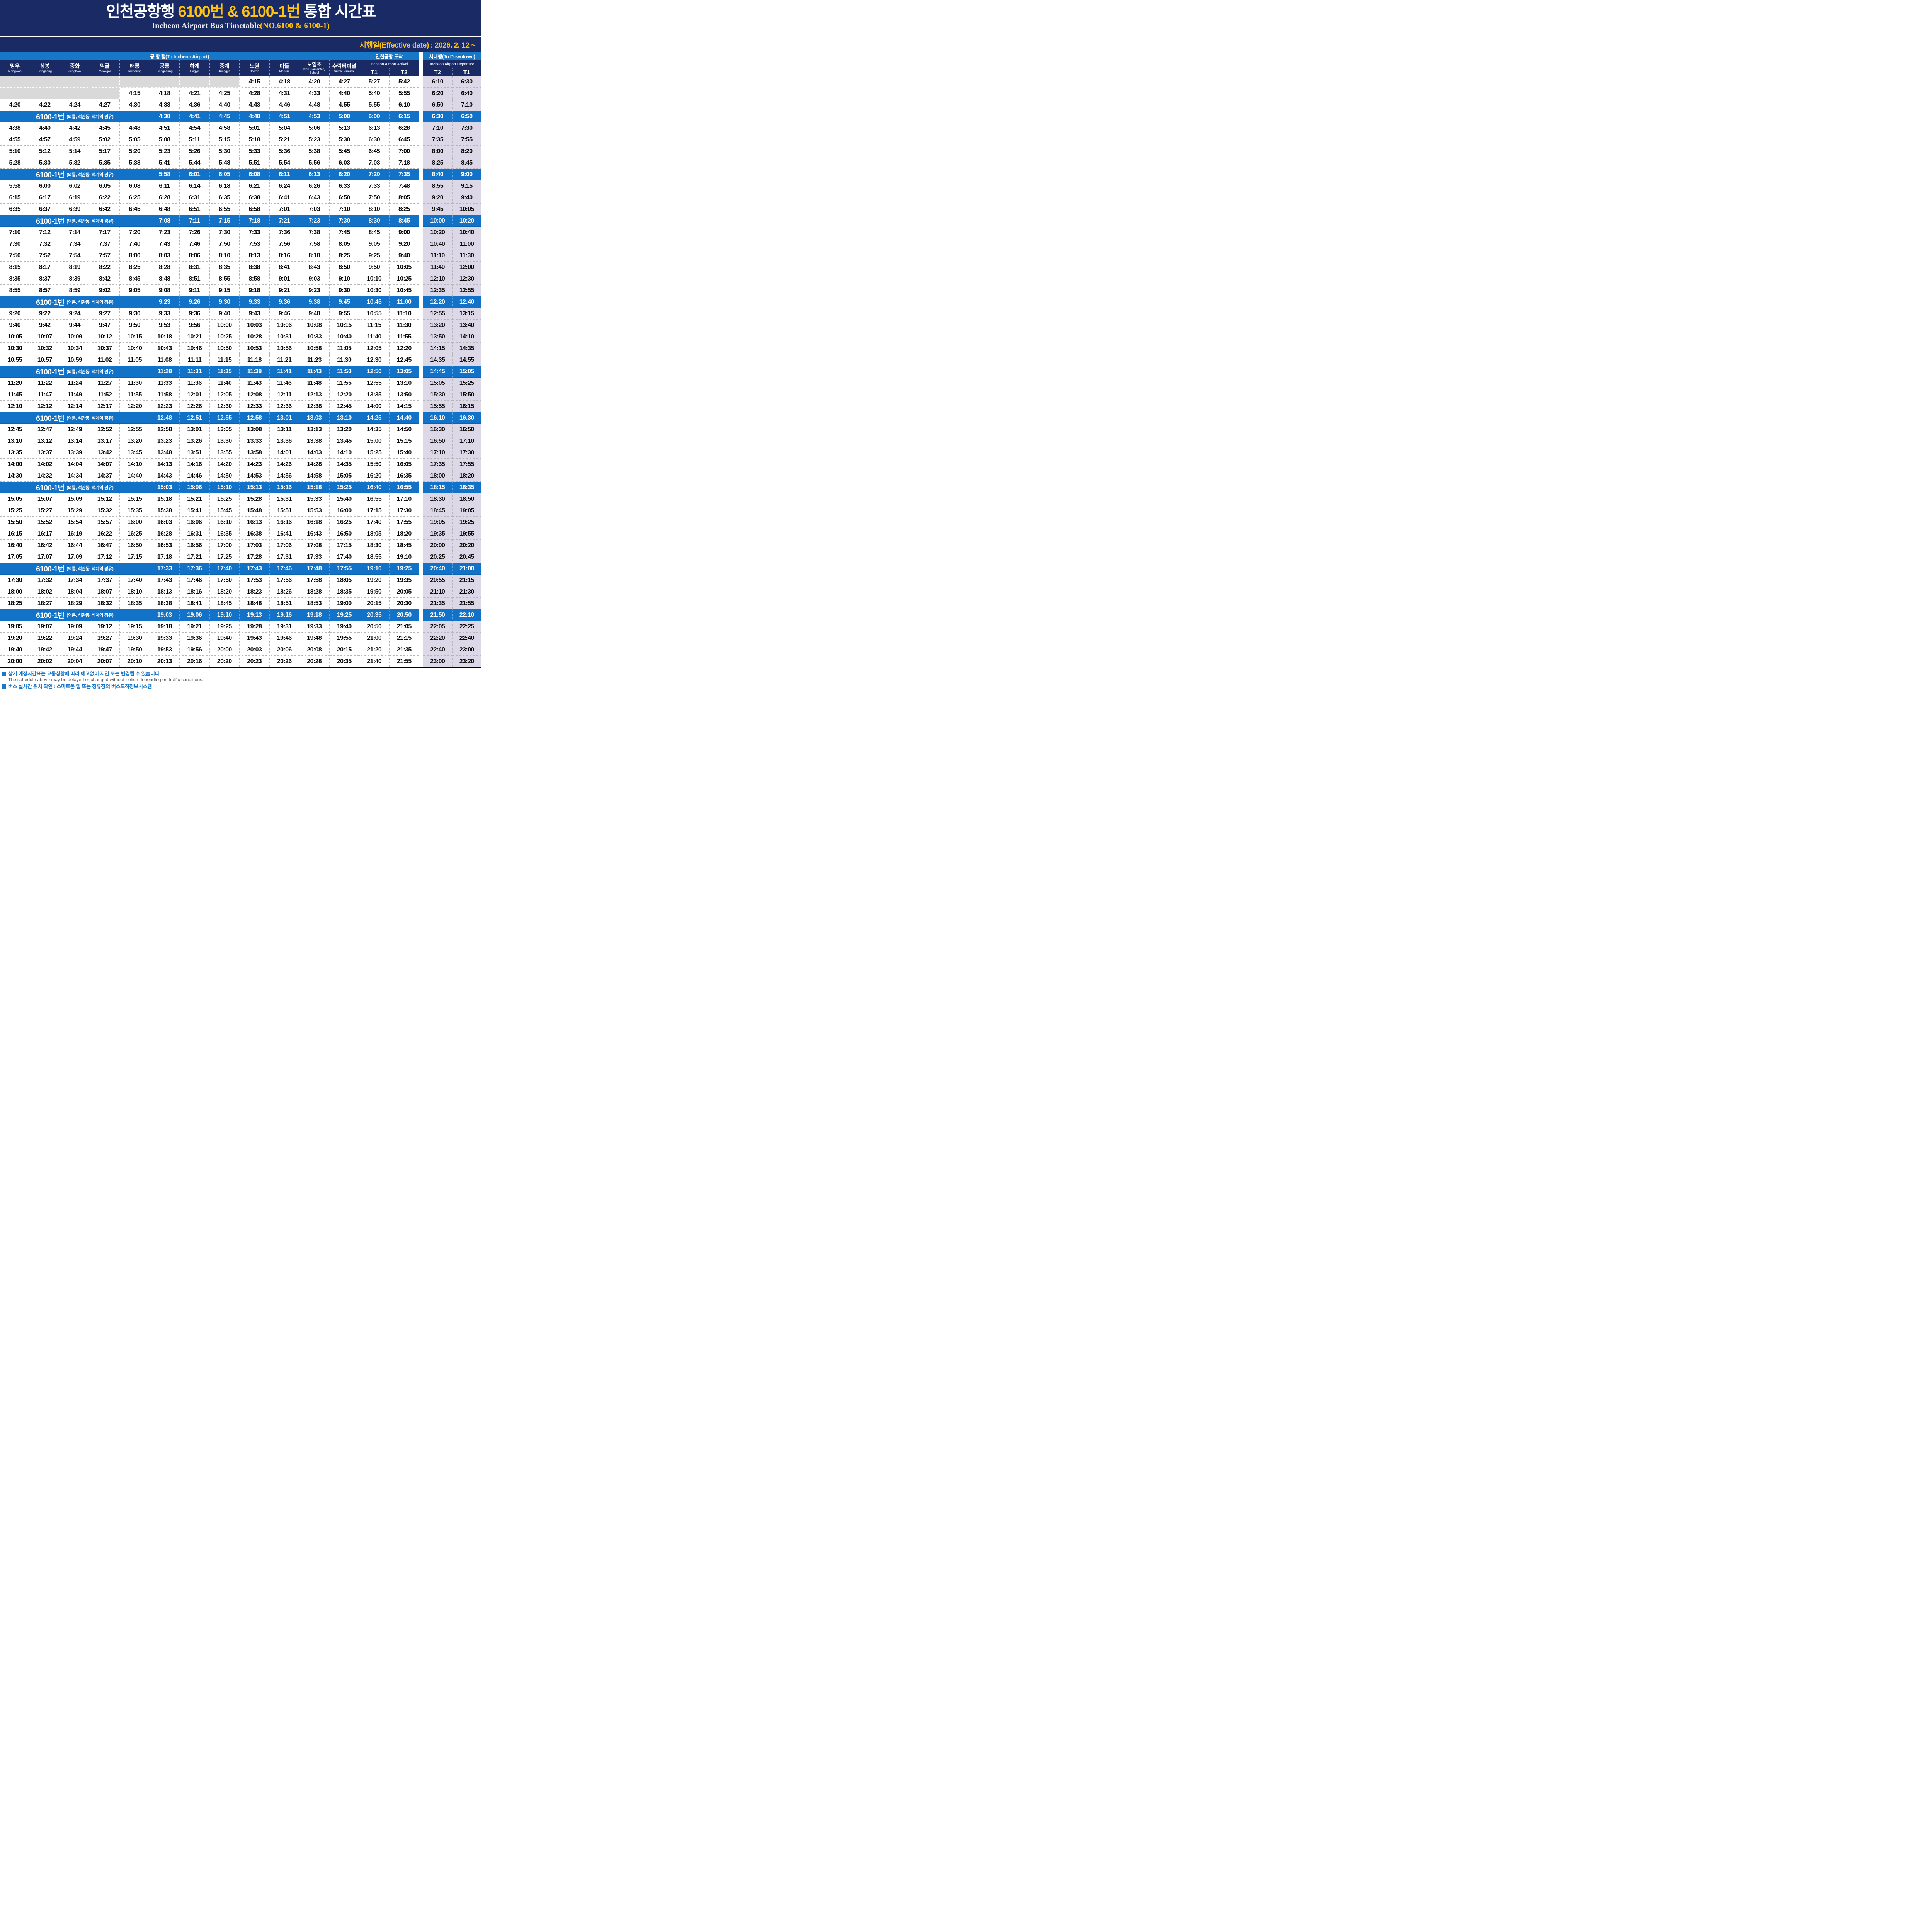 This screenshot has width=1926, height=1932. I want to click on time-cell: 6:03, so click(344, 163).